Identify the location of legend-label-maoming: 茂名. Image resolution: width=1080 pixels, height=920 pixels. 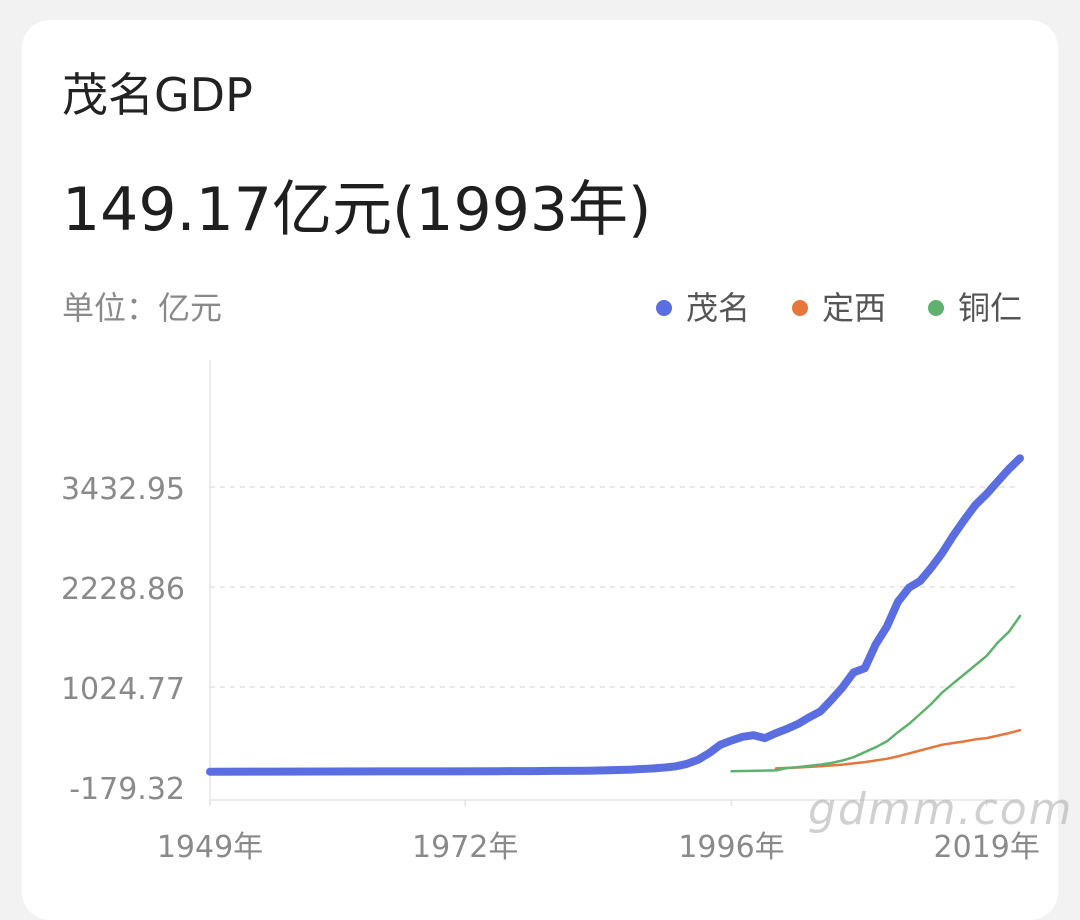
(717, 308).